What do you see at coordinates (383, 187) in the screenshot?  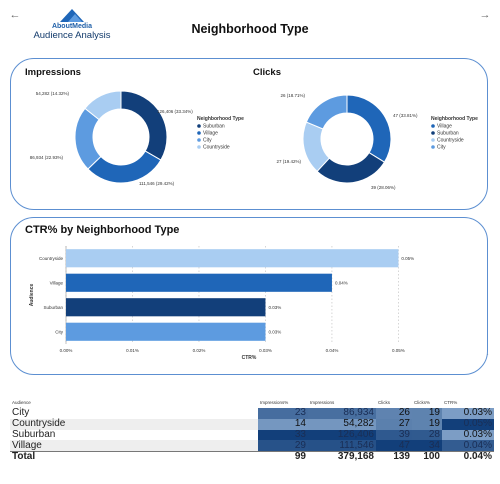 I see `clicks-slice-label: 39 (28.06%)` at bounding box center [383, 187].